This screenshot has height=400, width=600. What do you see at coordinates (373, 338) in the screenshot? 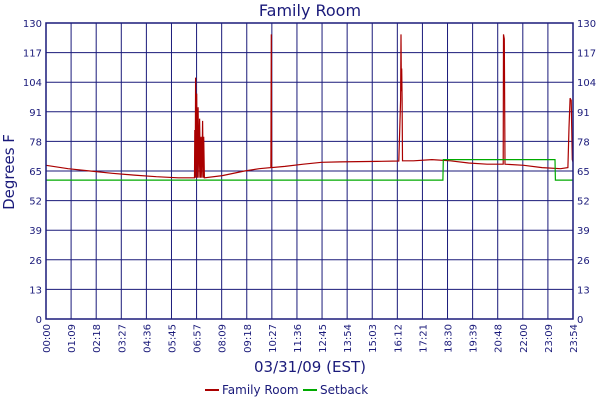
I see `x-tick-label: 15:03` at bounding box center [373, 338].